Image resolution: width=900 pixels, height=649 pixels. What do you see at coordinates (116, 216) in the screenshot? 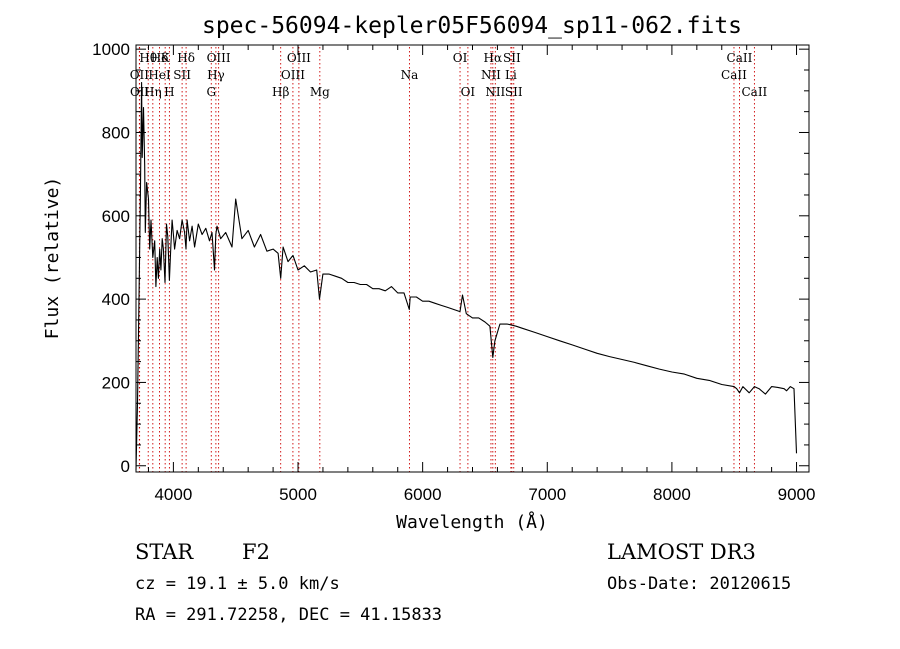
I see `y-tick-label: 600` at bounding box center [116, 216].